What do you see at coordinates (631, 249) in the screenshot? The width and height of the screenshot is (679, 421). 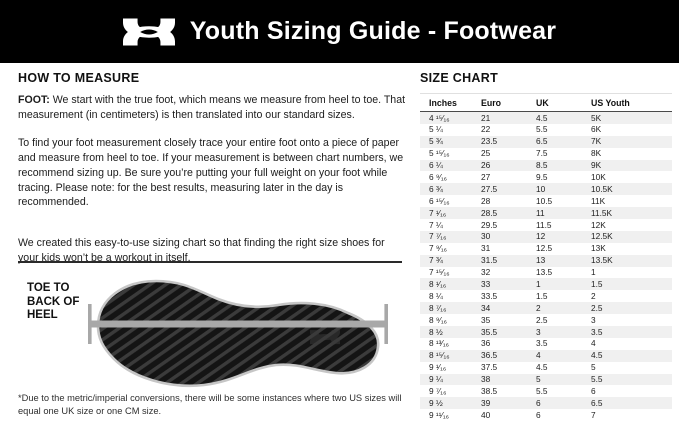 I see `table-cell: 13K` at bounding box center [631, 249].